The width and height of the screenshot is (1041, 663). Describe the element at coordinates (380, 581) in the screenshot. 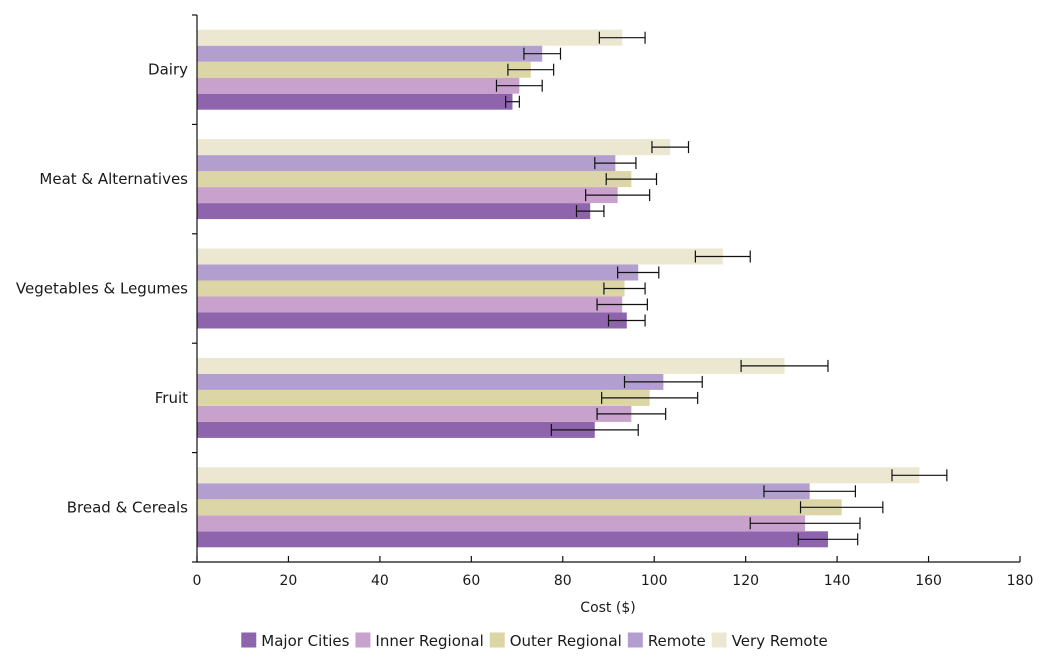

I see `x-tick-label-2: 40` at that location.